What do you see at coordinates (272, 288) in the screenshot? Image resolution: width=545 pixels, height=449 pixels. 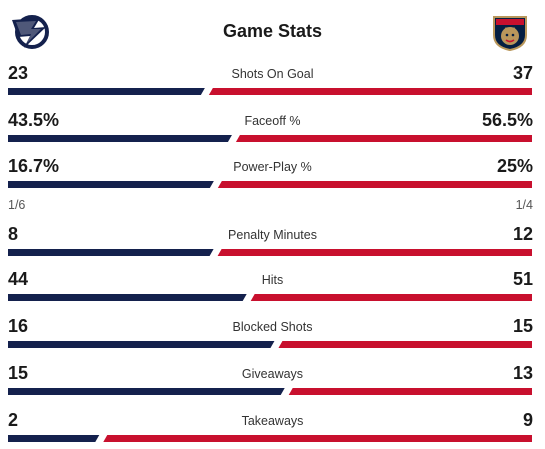 I see `stat-row-hits: 44 Hits 51` at bounding box center [272, 288].